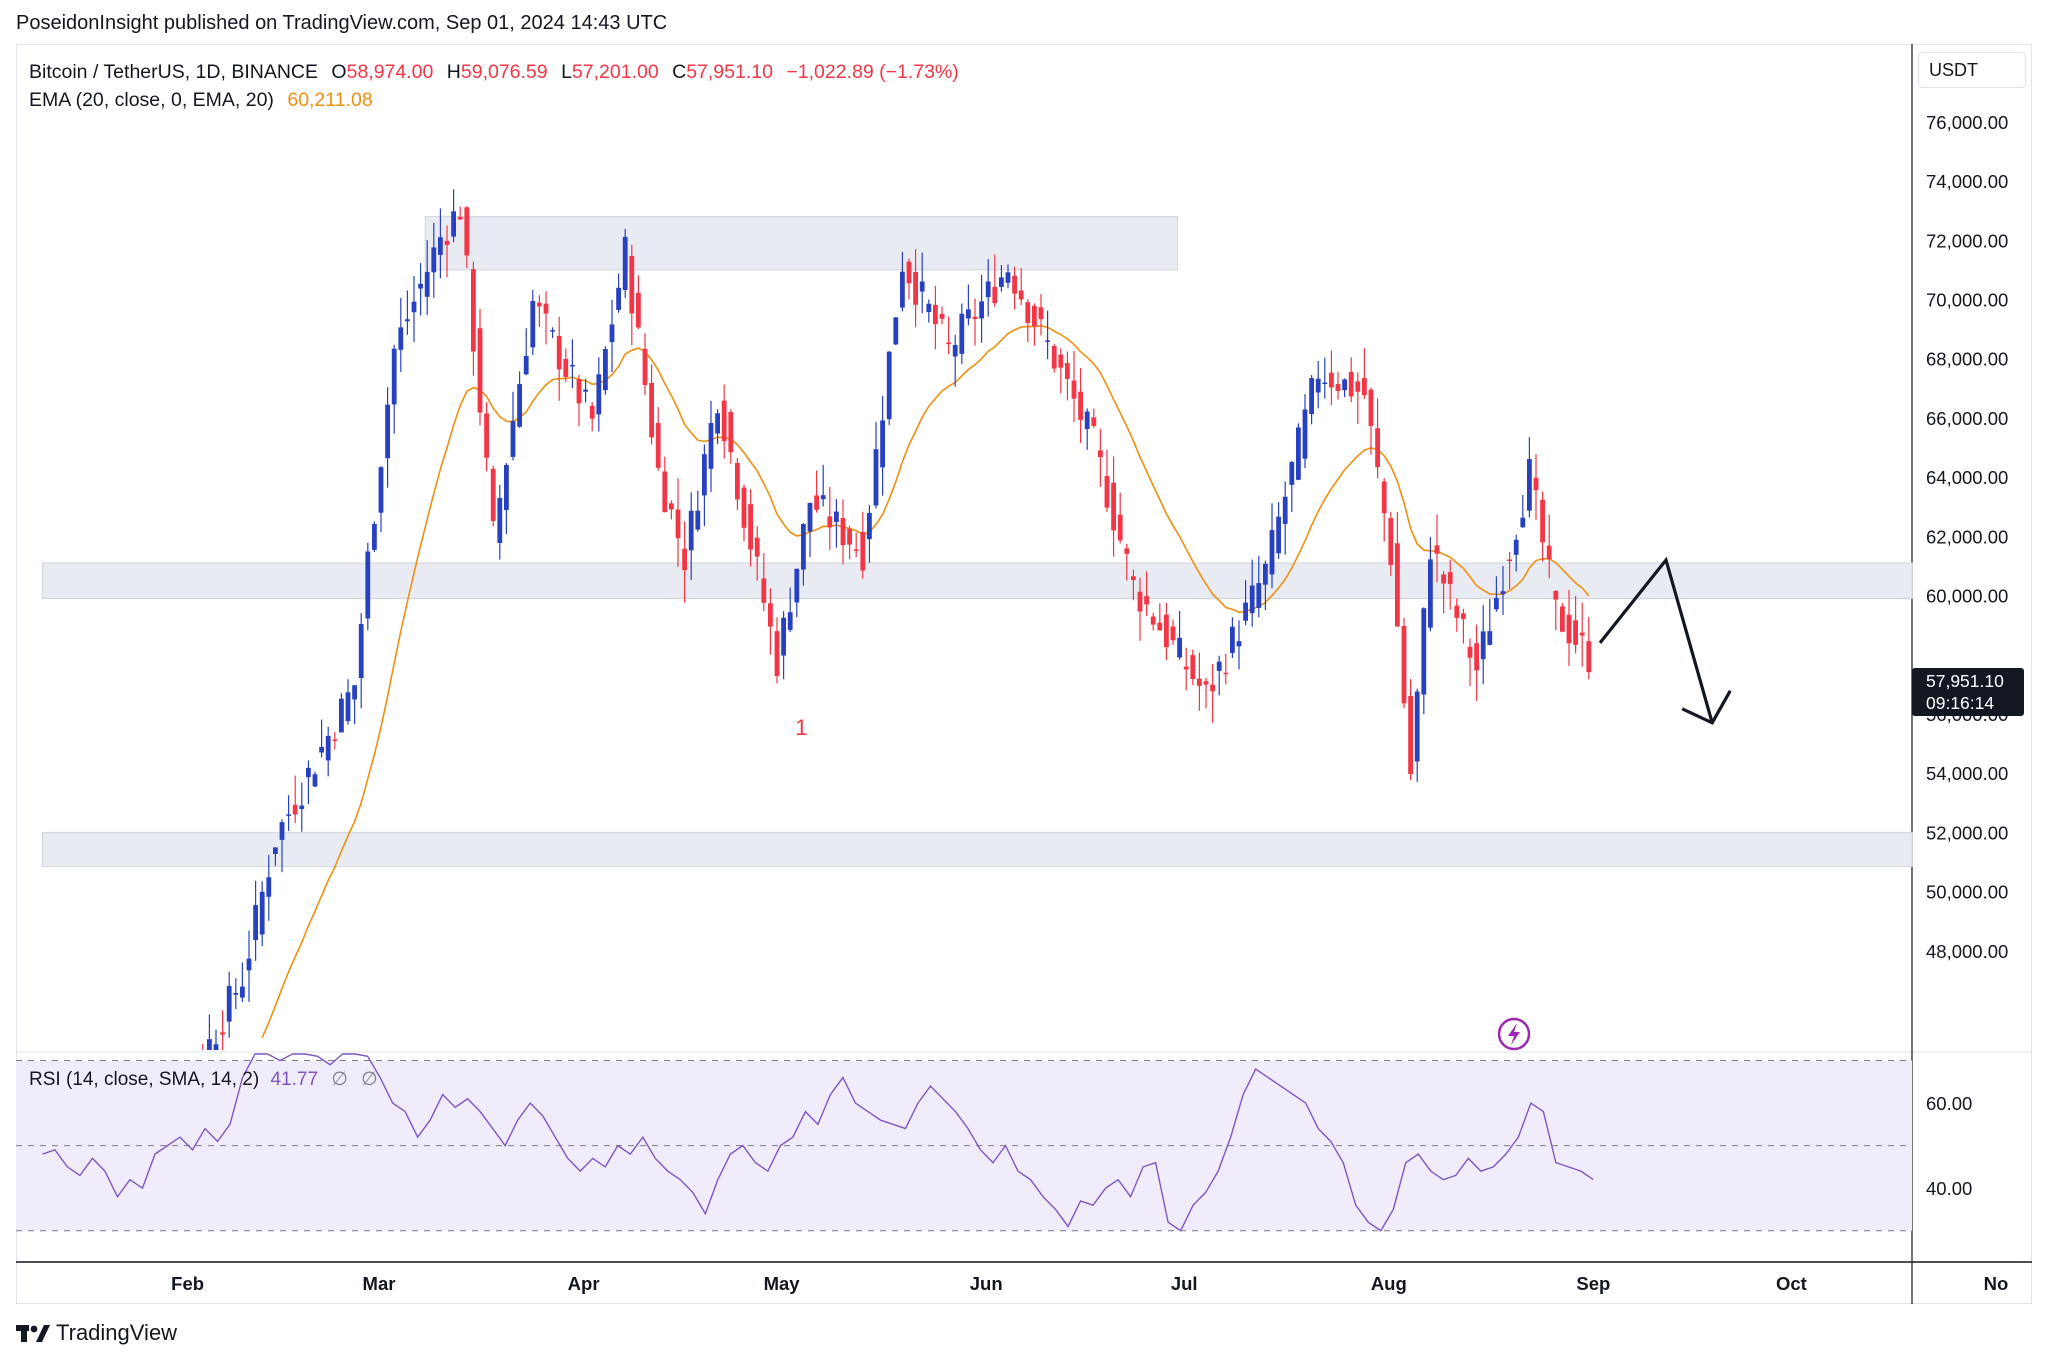 The image size is (2048, 1362). What do you see at coordinates (379, 1283) in the screenshot?
I see `time-tick-label: Mar` at bounding box center [379, 1283].